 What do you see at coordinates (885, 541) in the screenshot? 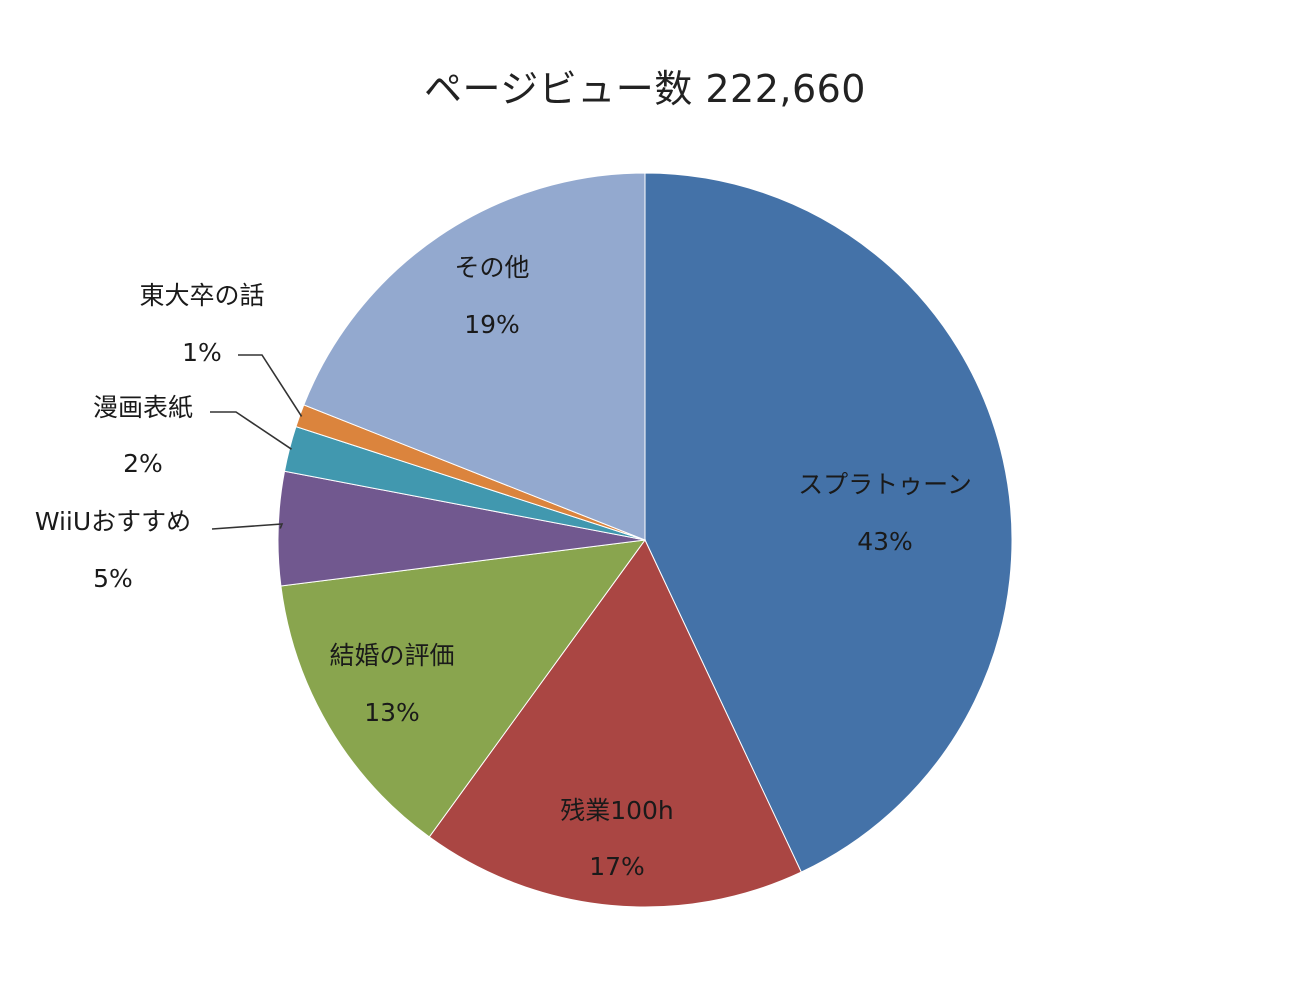
I see `slice-percent-label: 43%` at bounding box center [885, 541].